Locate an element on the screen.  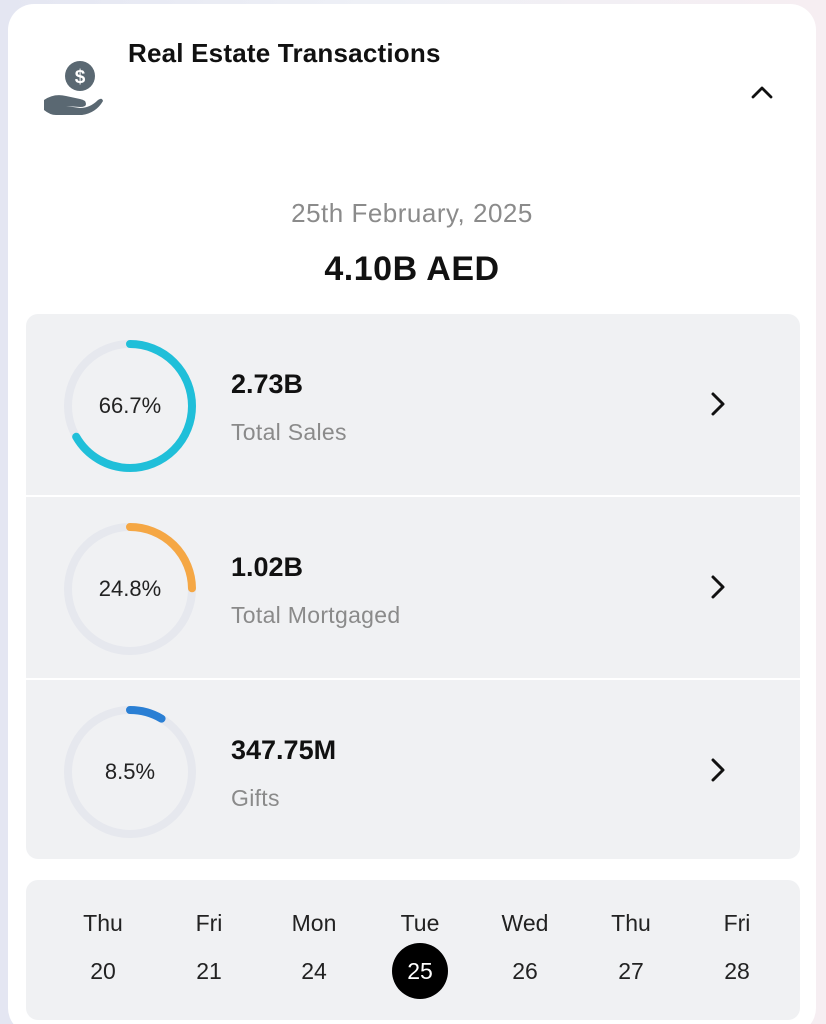
day-number: 28 is located at coordinates (737, 970).